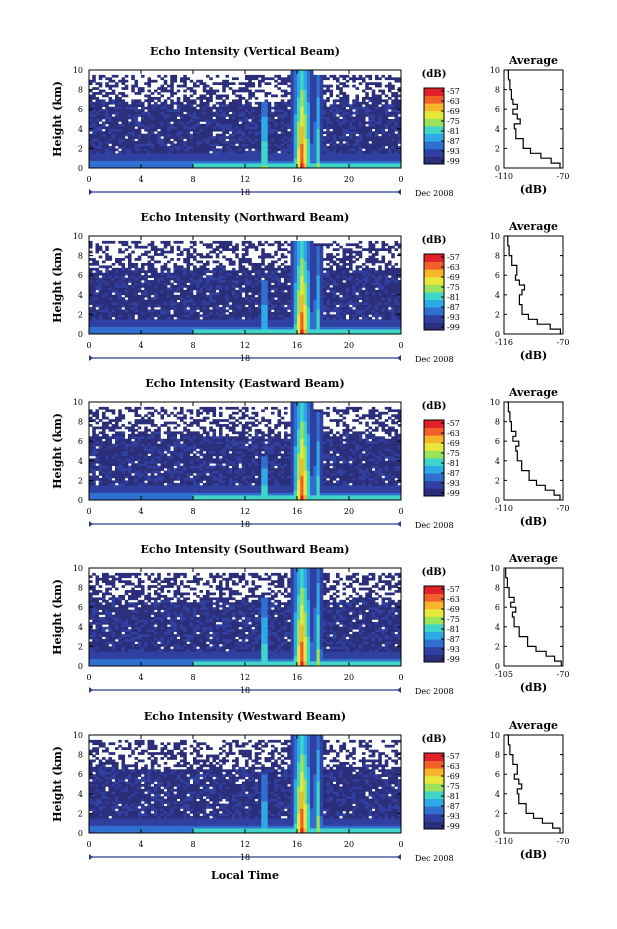 The image size is (617, 929). What do you see at coordinates (192, 844) in the screenshot?
I see `x-tick-label: 8` at bounding box center [192, 844].